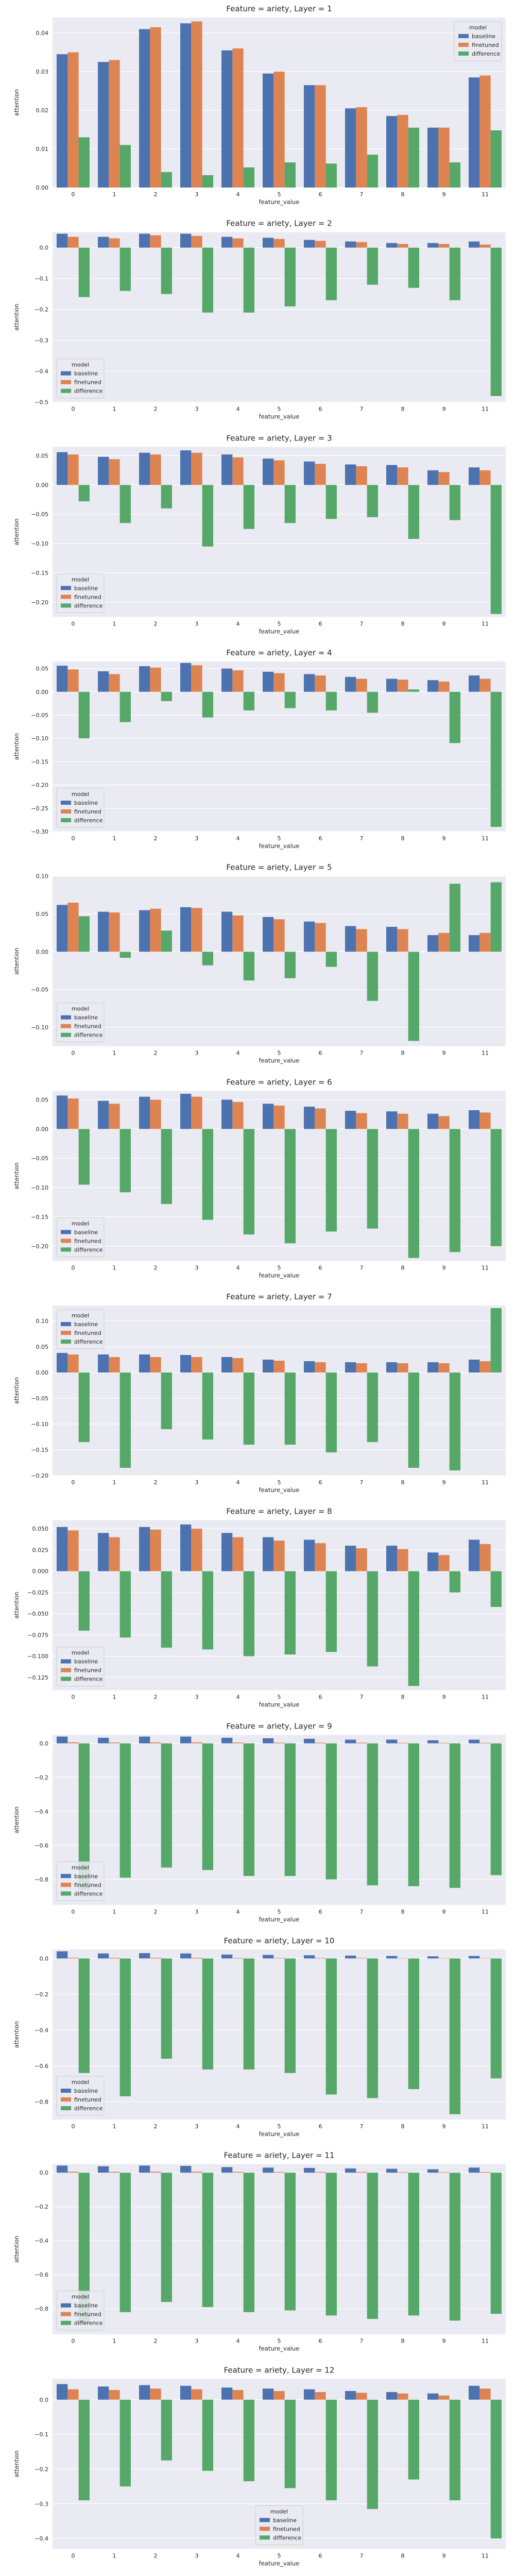  What do you see at coordinates (39, 761) in the screenshot?
I see `y-tick-label: −0.15` at bounding box center [39, 761].